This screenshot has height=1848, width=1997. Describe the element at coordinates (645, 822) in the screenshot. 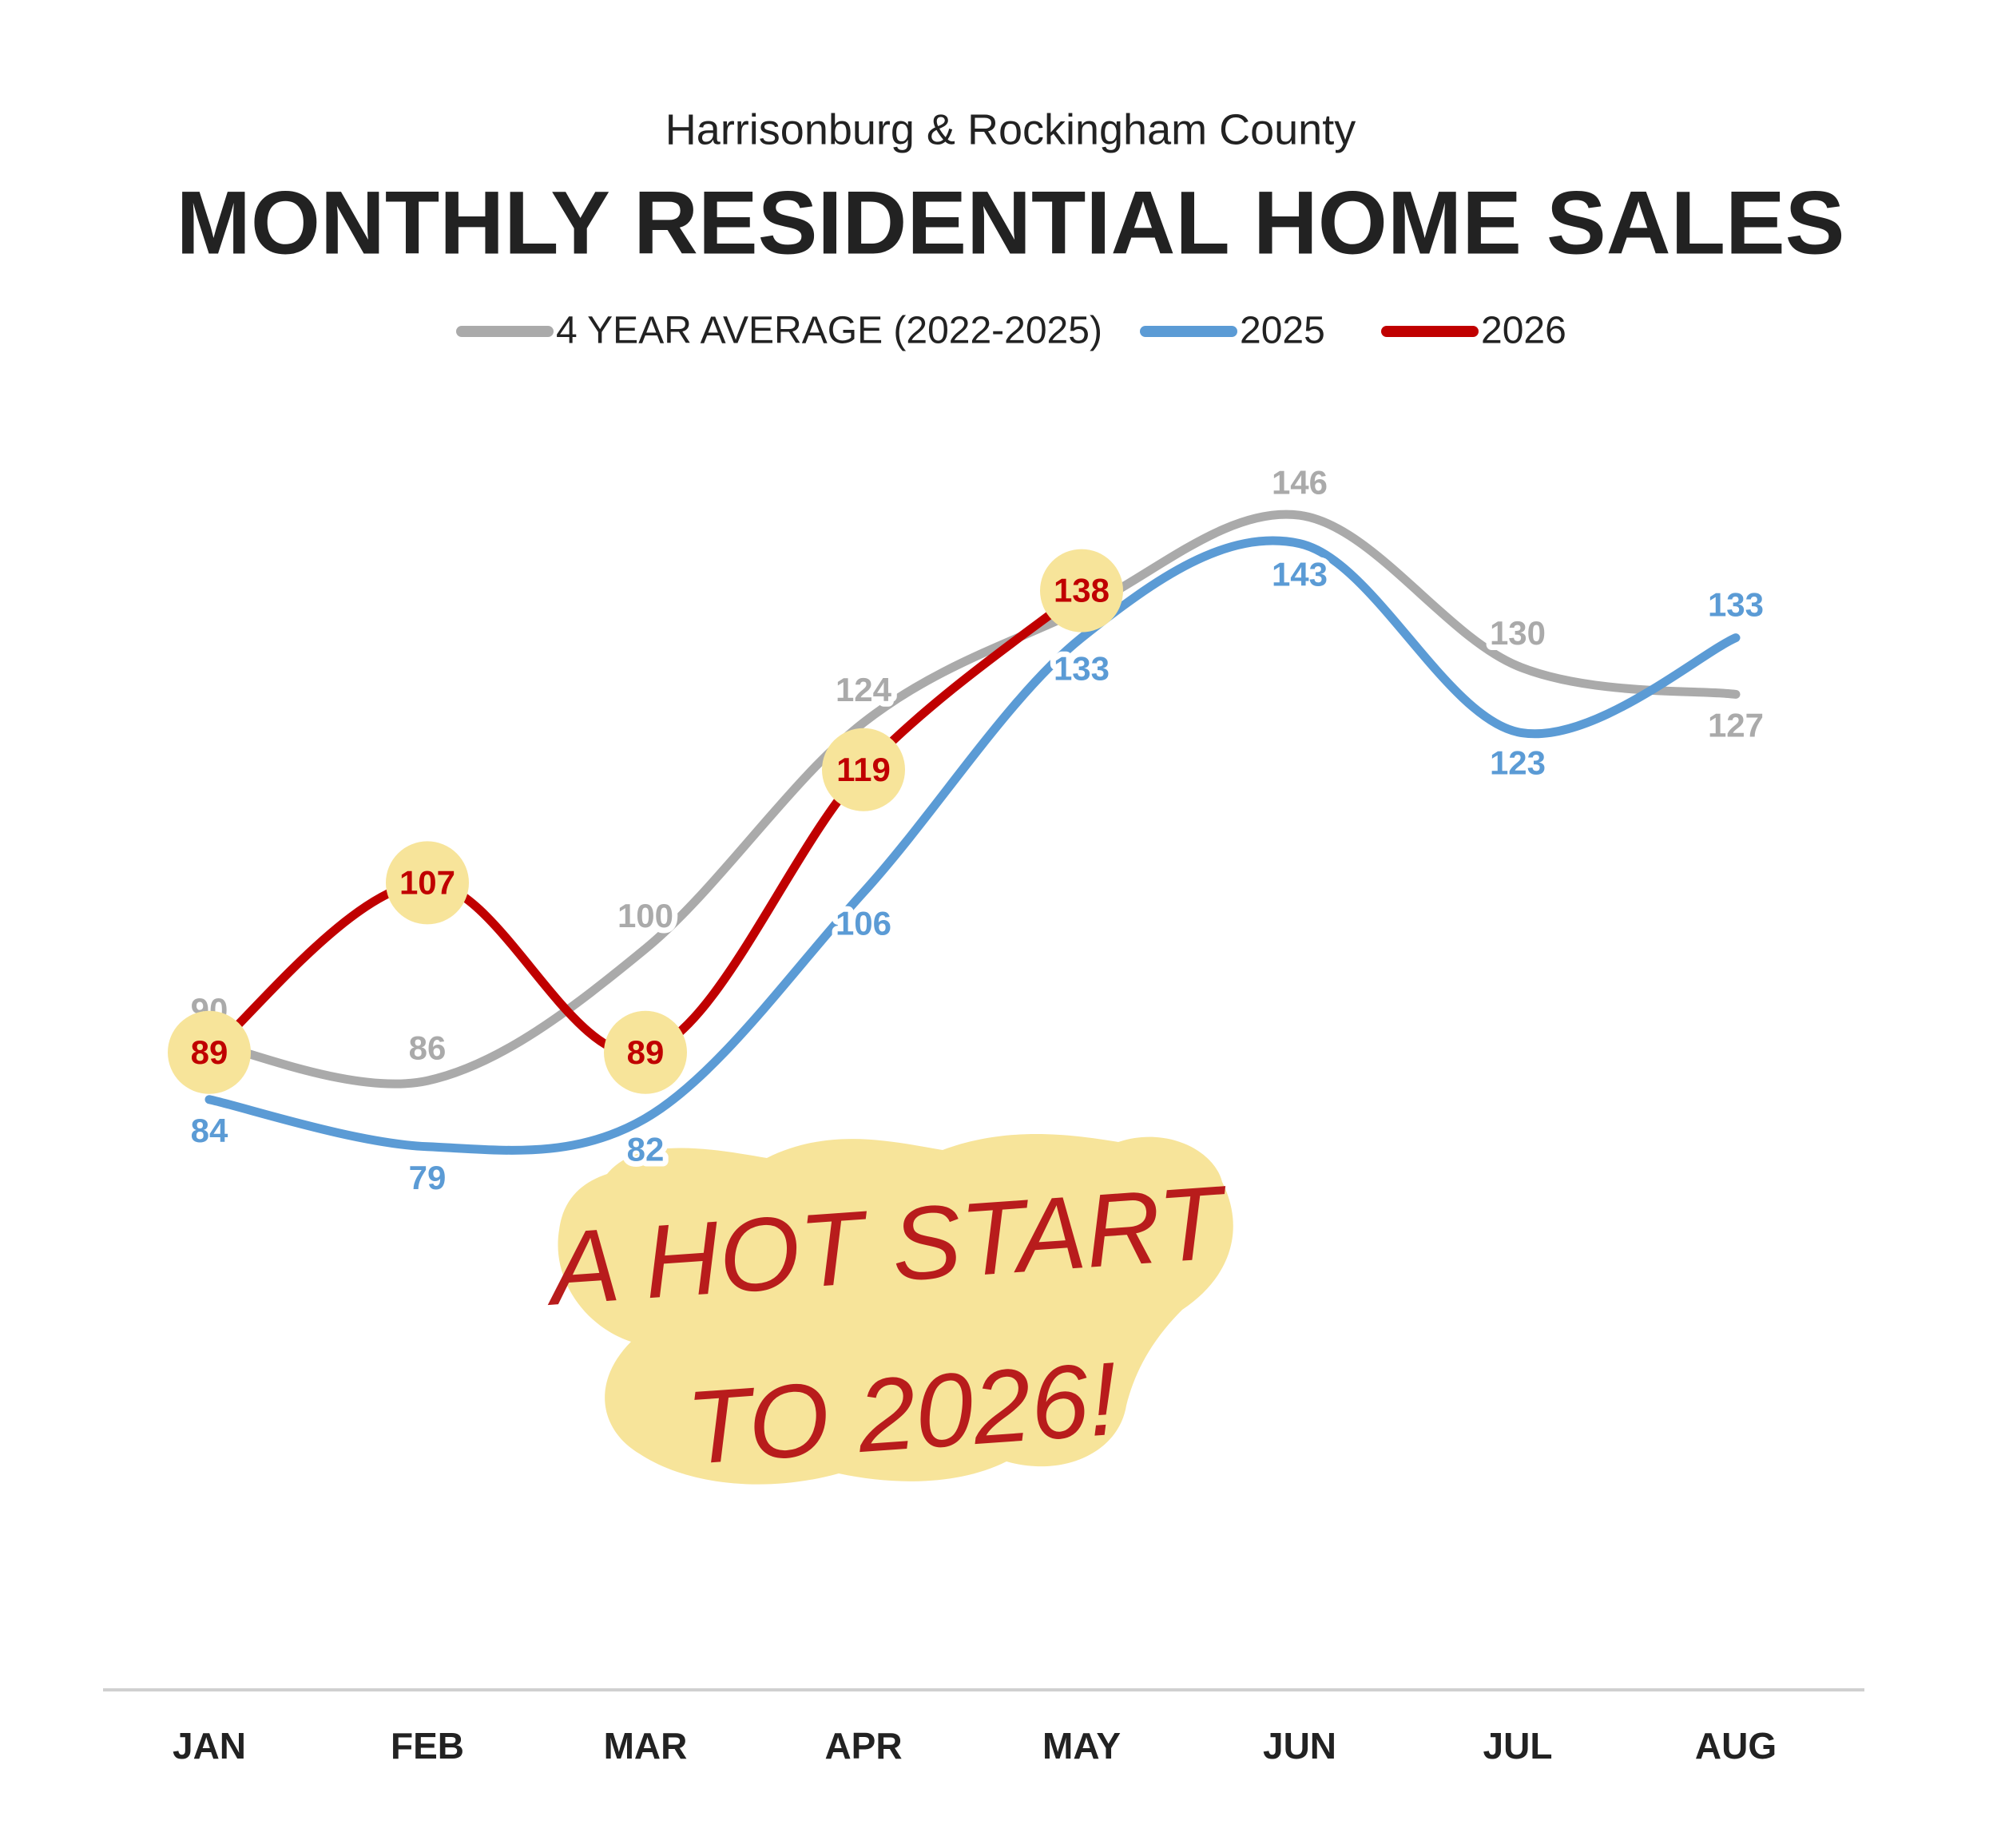

I see `series-line` at that location.